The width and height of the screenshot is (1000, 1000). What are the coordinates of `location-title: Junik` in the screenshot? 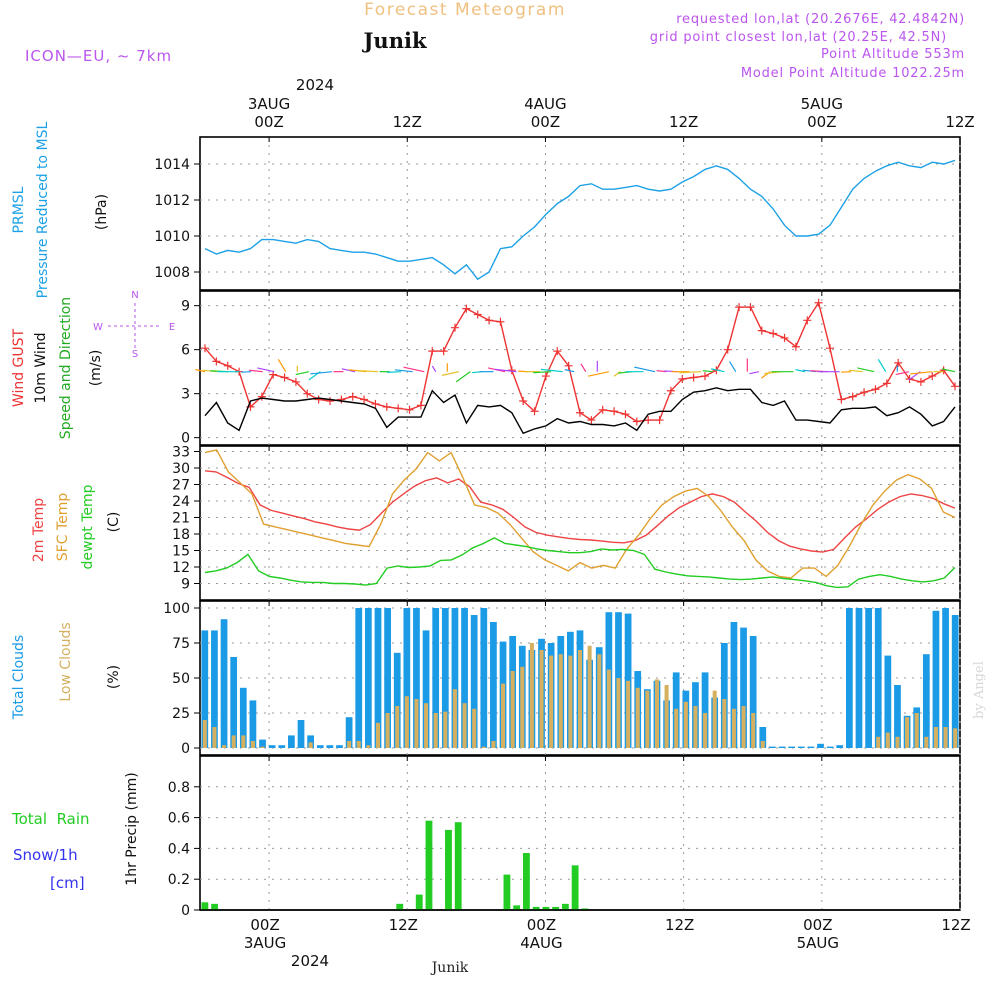 It's located at (394, 40).